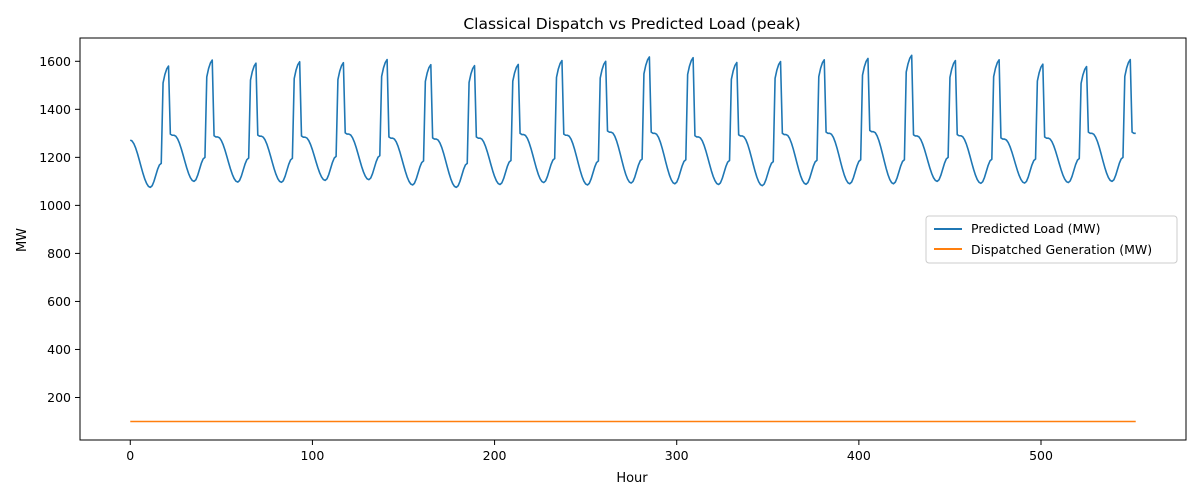  Describe the element at coordinates (59, 253) in the screenshot. I see `y-tick-label: 800` at that location.